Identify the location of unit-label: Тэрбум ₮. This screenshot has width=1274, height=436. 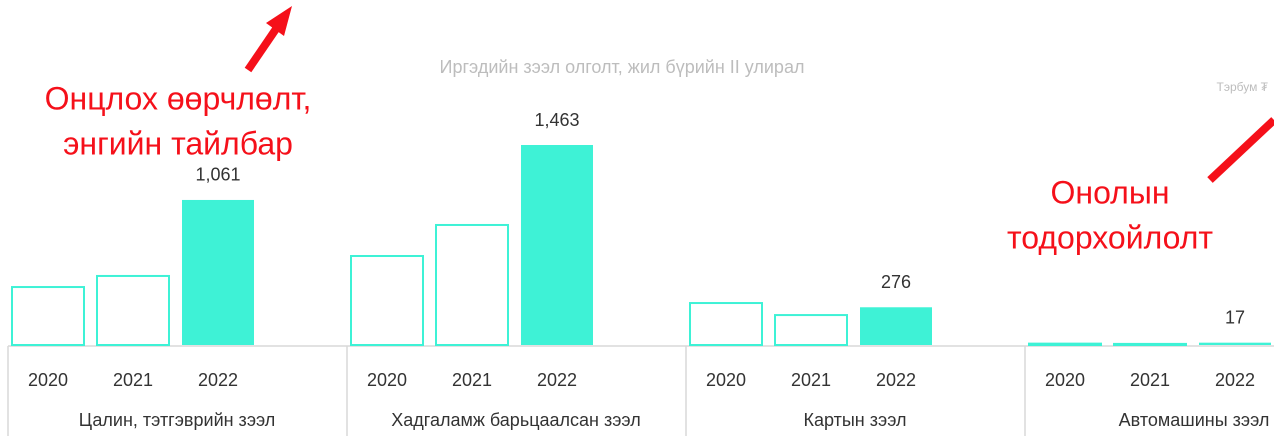
(1242, 87).